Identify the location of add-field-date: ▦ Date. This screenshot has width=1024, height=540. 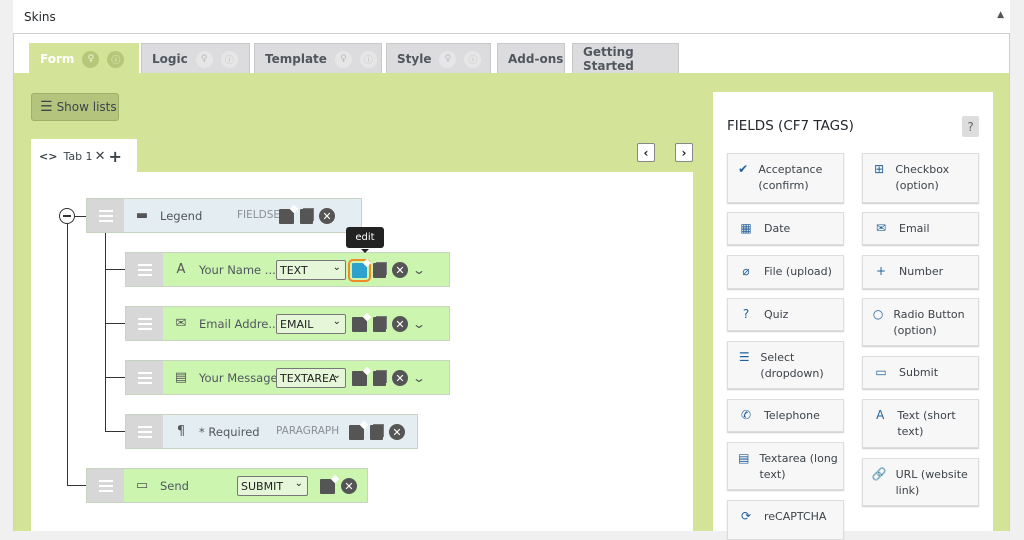
(785, 228).